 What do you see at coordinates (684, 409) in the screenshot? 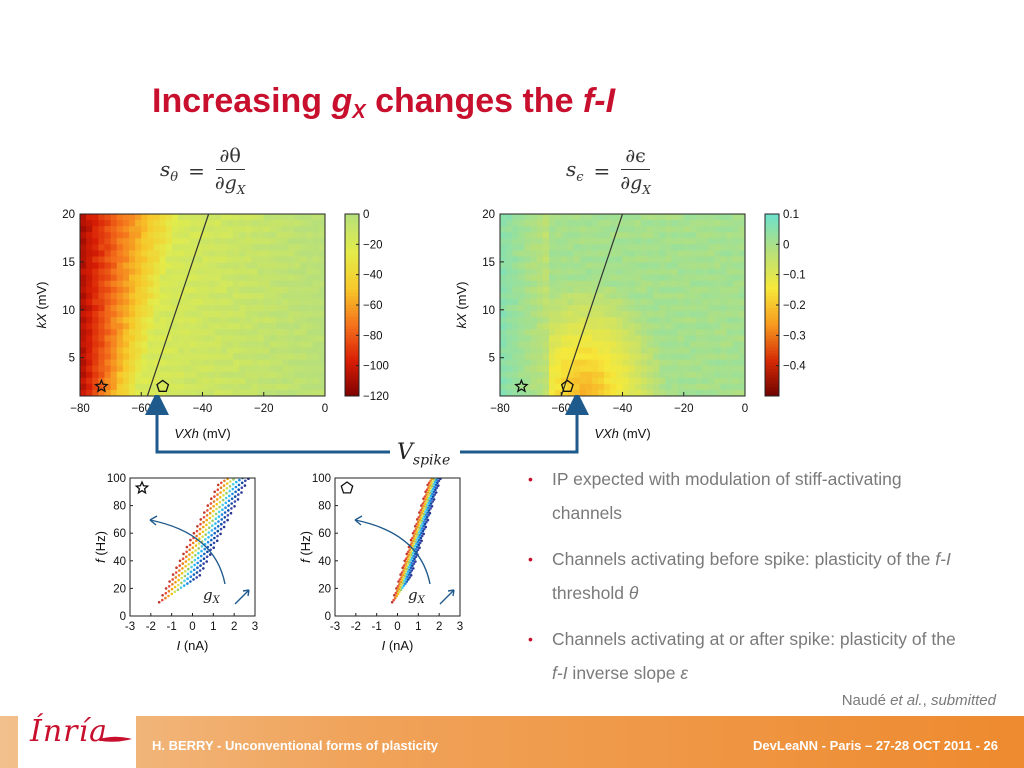
I see `x-tick-label: −20` at bounding box center [684, 409].